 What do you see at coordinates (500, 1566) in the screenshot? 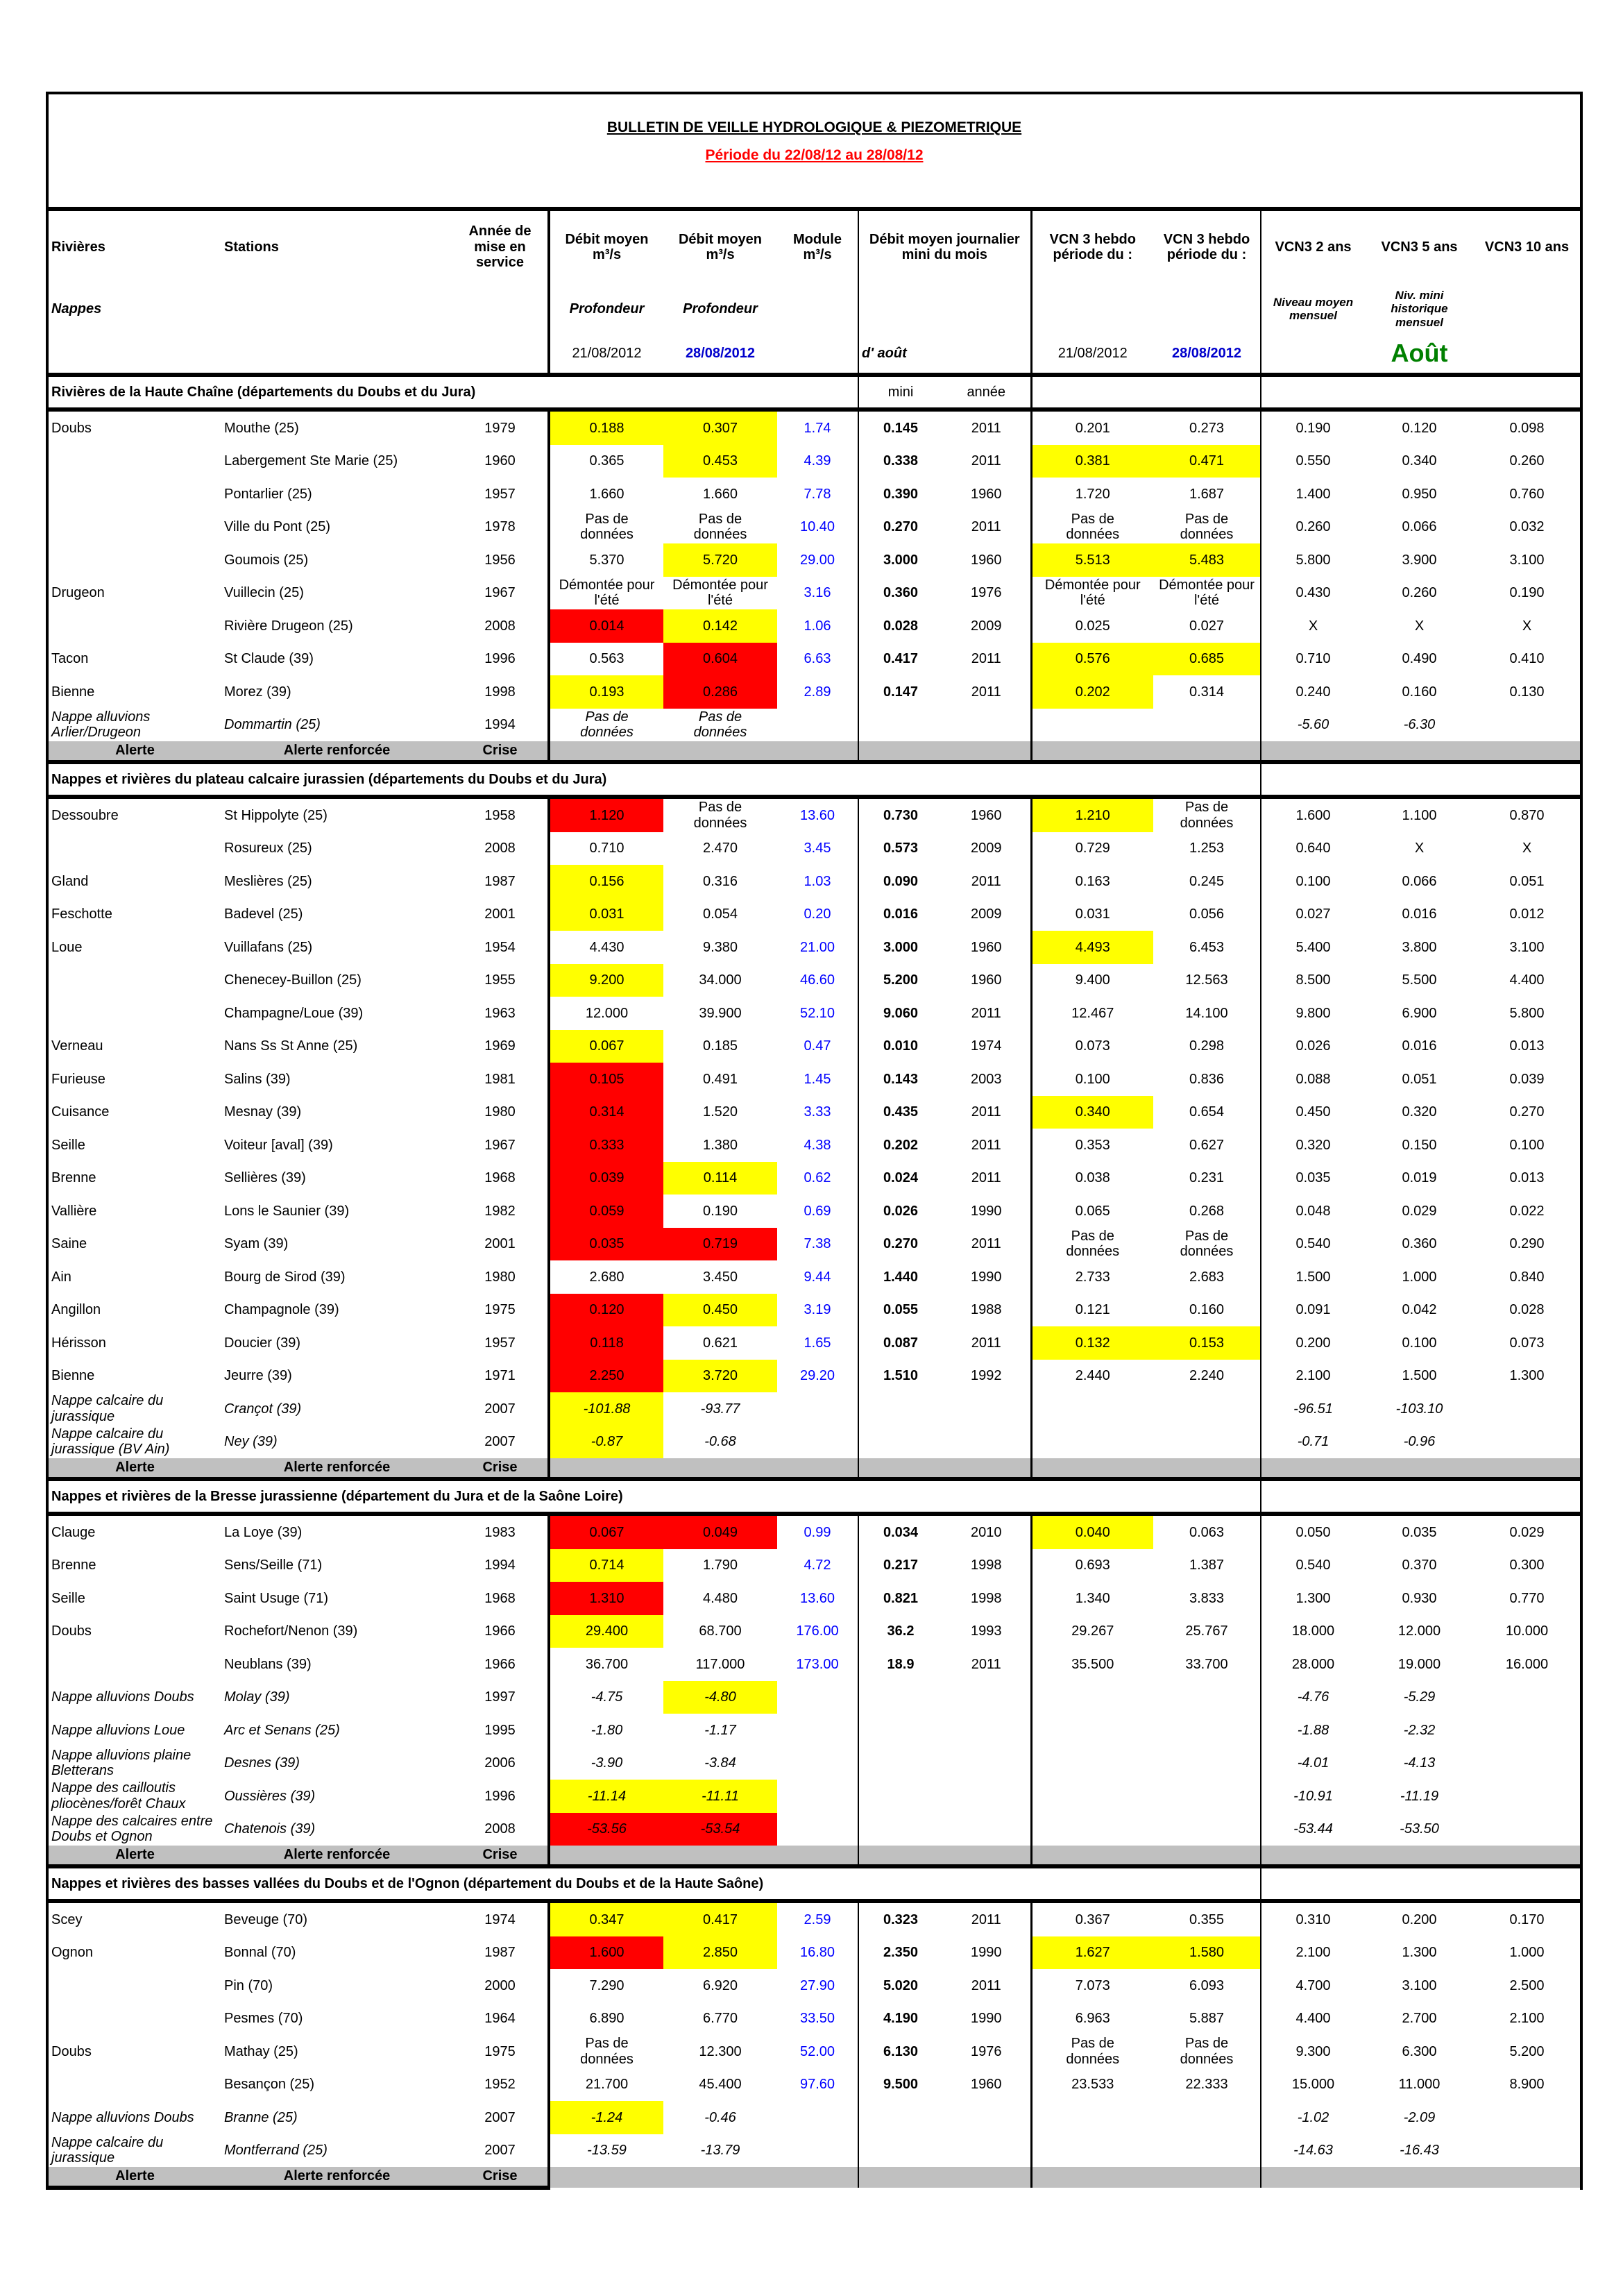
I see `cell-annee: 1994` at bounding box center [500, 1566].